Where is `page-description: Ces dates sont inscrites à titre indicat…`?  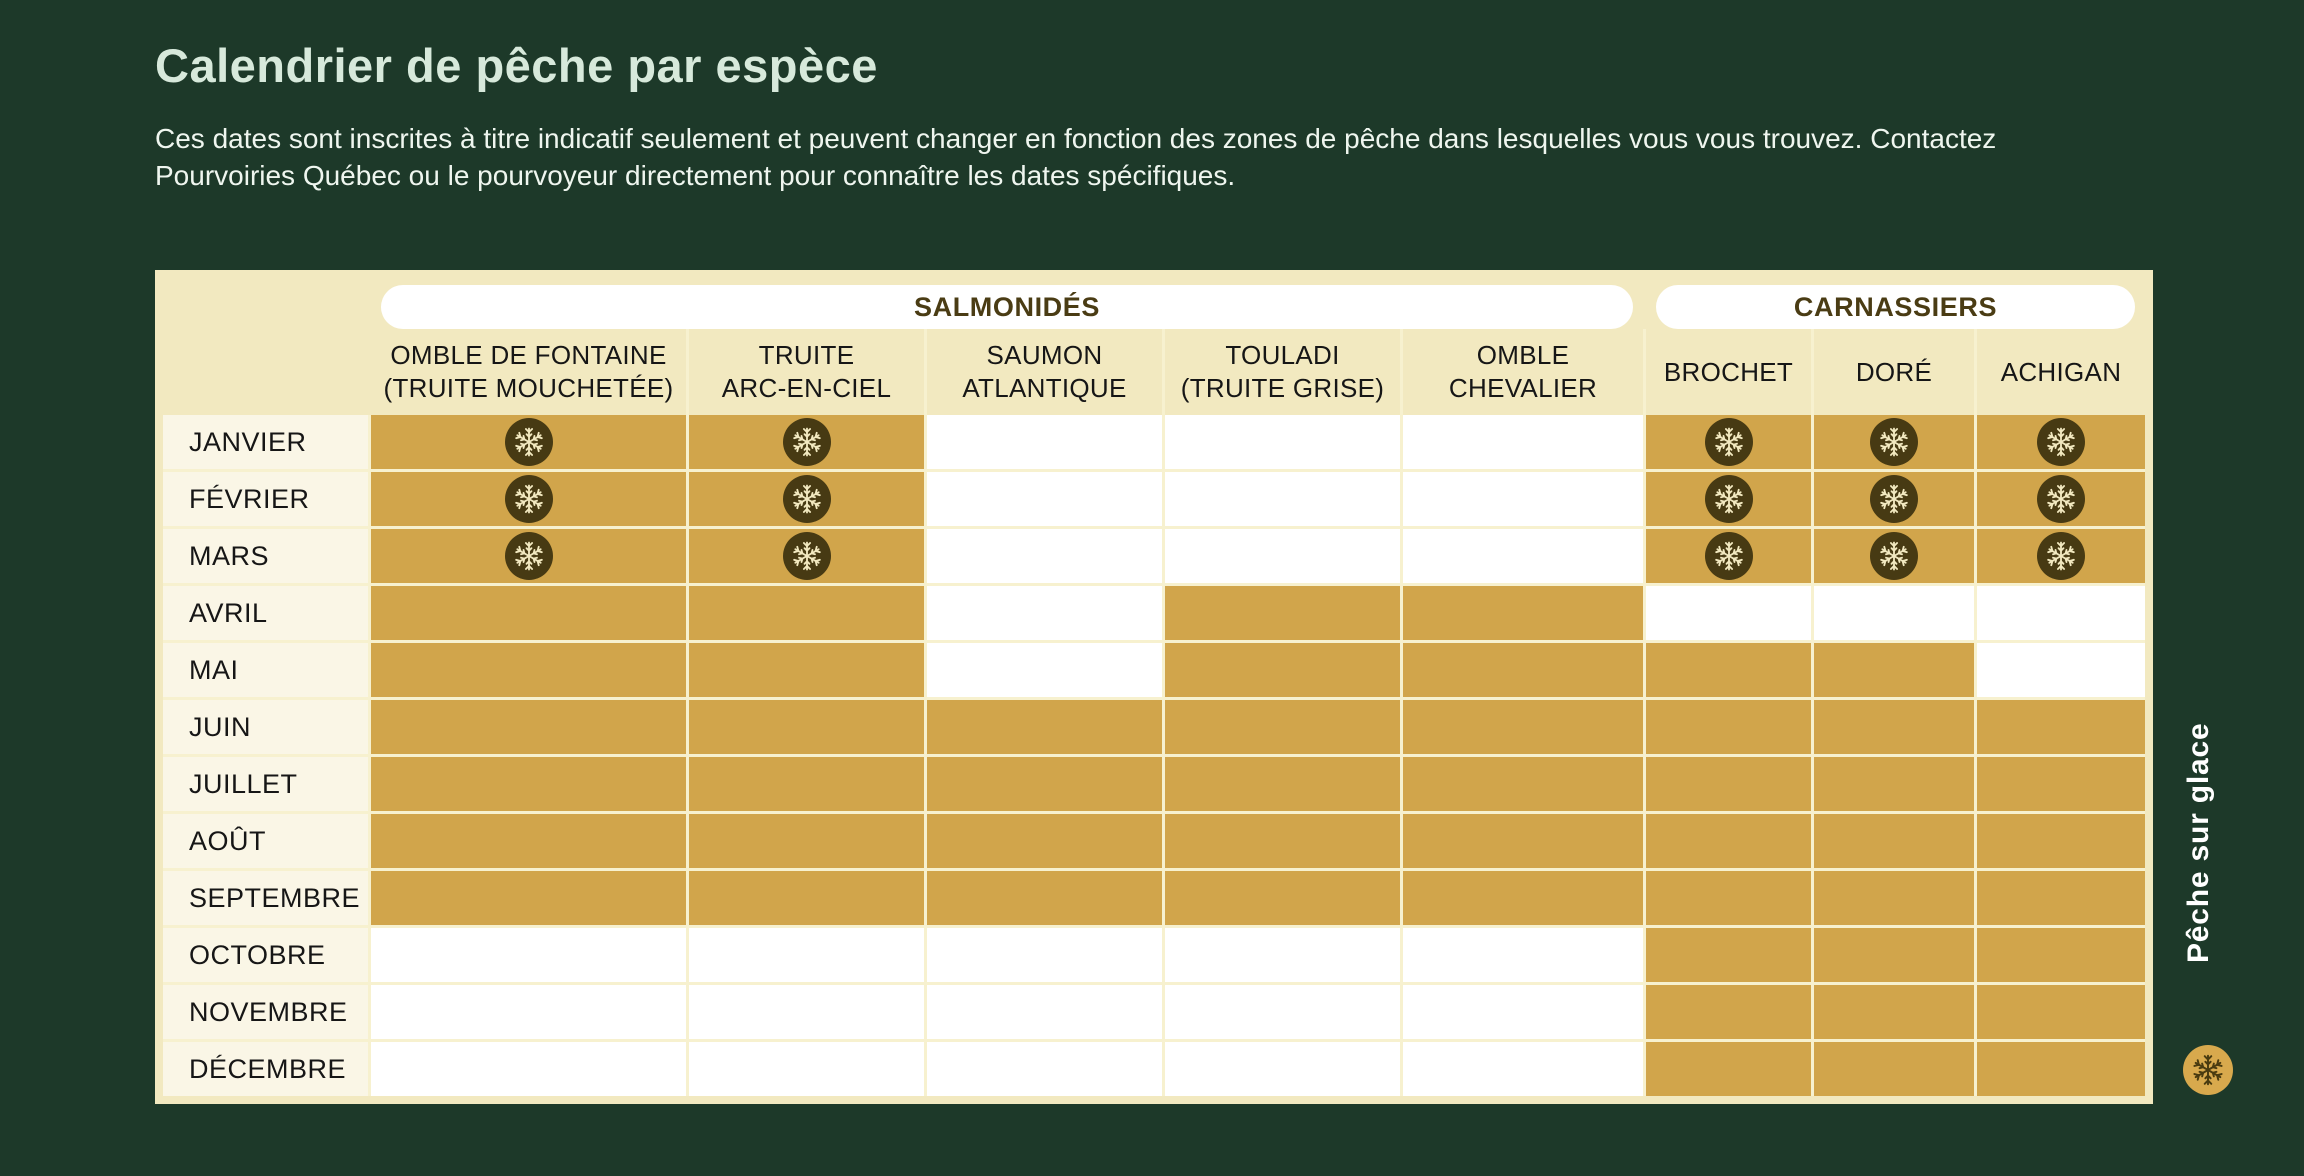 page-description: Ces dates sont inscrites à titre indicat… is located at coordinates (1076, 157).